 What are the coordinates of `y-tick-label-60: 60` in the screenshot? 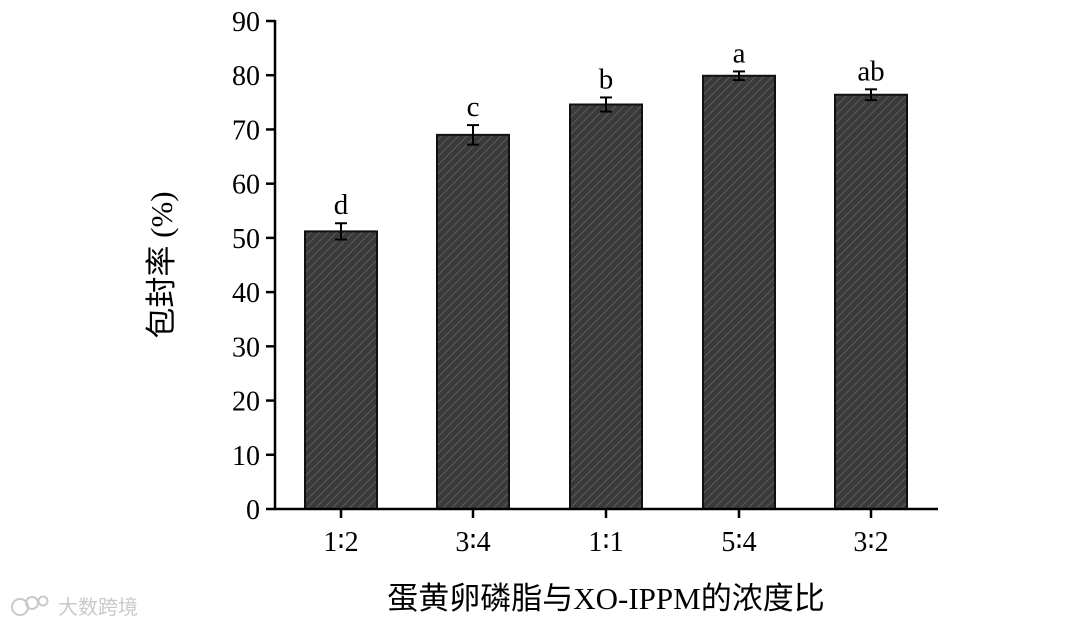 It's located at (246, 185).